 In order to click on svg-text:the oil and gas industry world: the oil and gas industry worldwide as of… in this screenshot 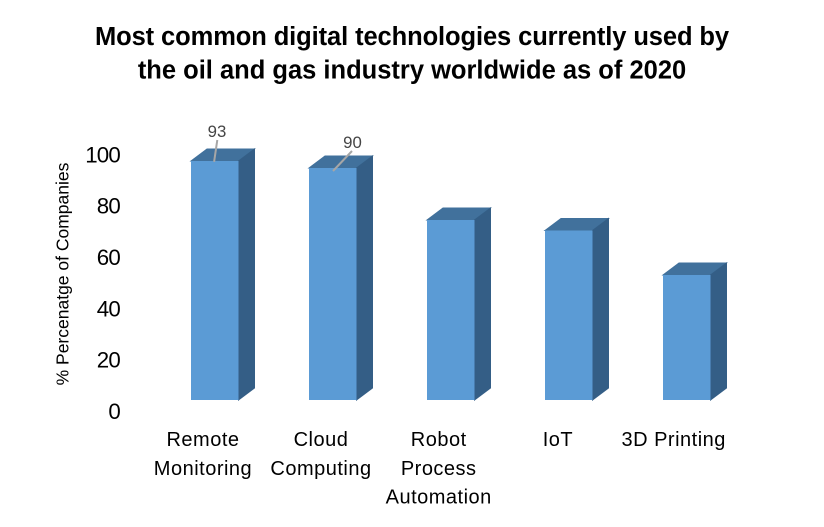, I will do `click(412, 70)`.